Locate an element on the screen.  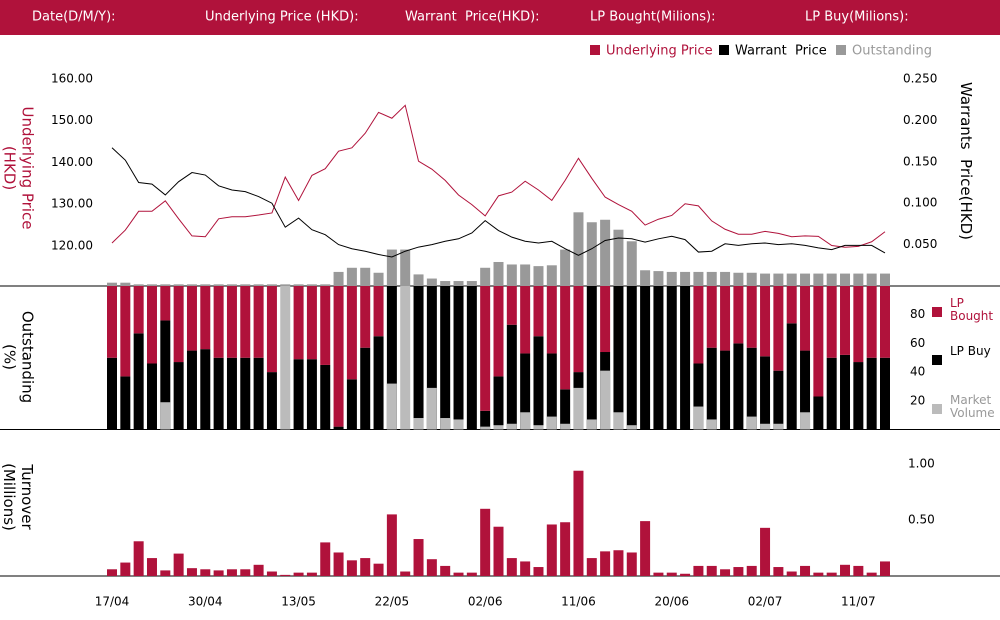
tick-label: 0.200 is located at coordinates (920, 120).